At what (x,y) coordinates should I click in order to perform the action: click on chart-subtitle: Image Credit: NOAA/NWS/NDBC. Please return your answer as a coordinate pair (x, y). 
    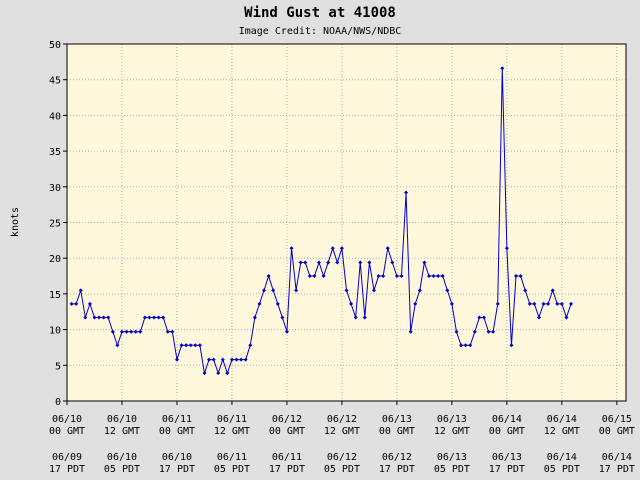
    Looking at the image, I should click on (320, 31).